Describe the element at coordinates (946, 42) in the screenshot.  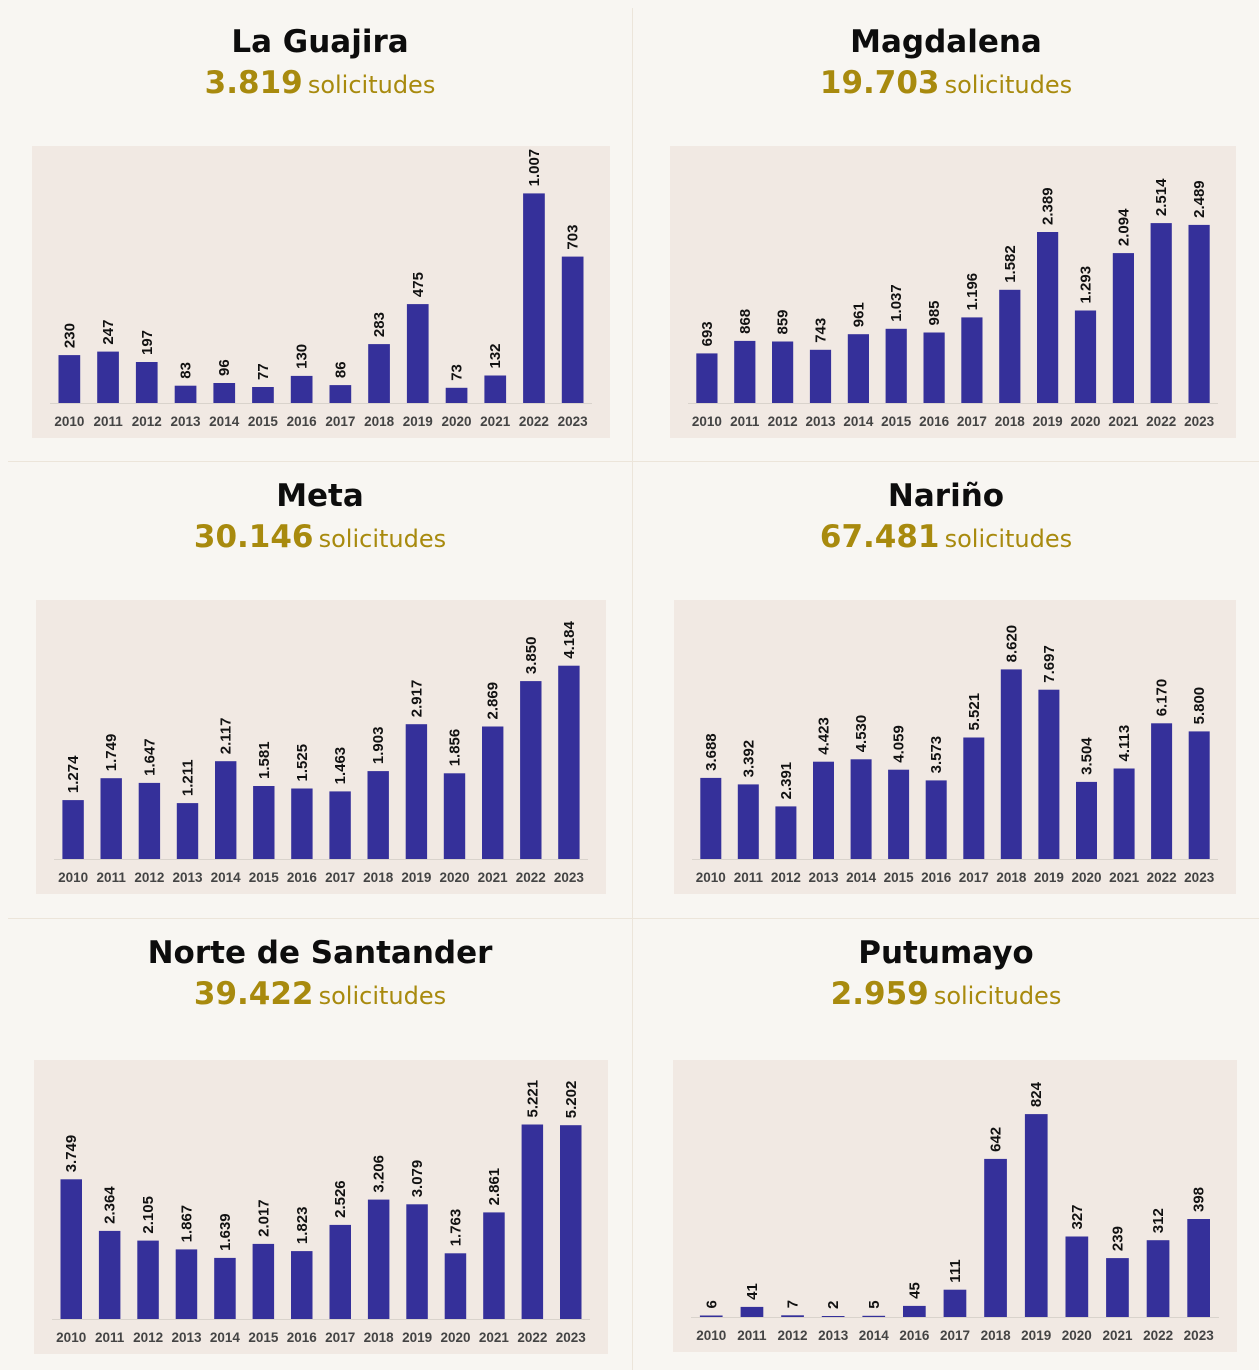
I see `panel-title: Magdalena` at that location.